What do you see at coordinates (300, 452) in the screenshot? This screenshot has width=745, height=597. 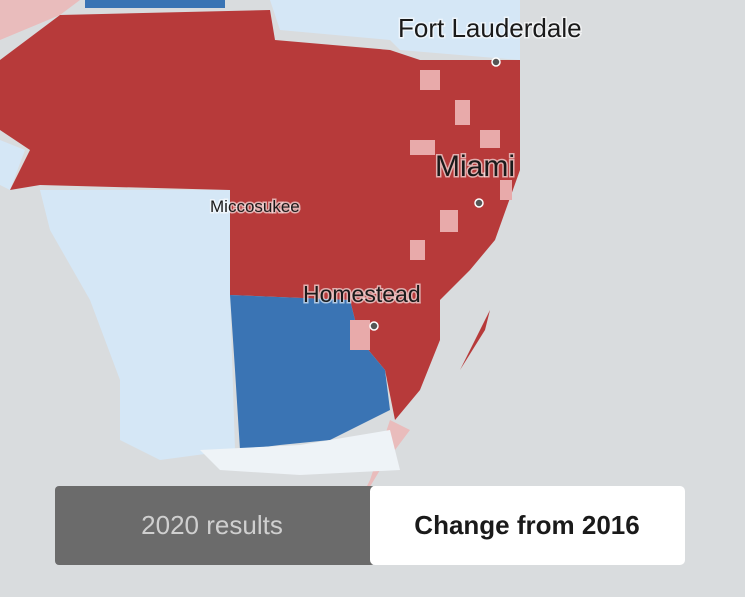 I see `florida-bay` at bounding box center [300, 452].